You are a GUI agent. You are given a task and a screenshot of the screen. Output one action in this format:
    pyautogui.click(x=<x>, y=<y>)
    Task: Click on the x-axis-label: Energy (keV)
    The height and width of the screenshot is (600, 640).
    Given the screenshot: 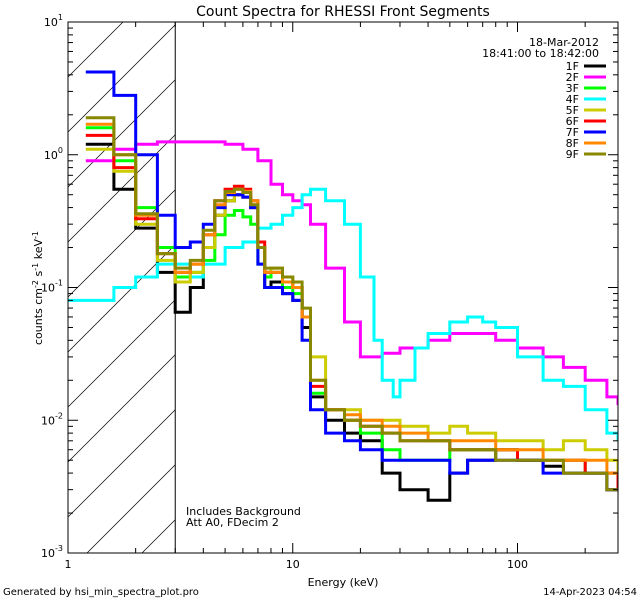 What is the action you would take?
    pyautogui.click(x=343, y=582)
    